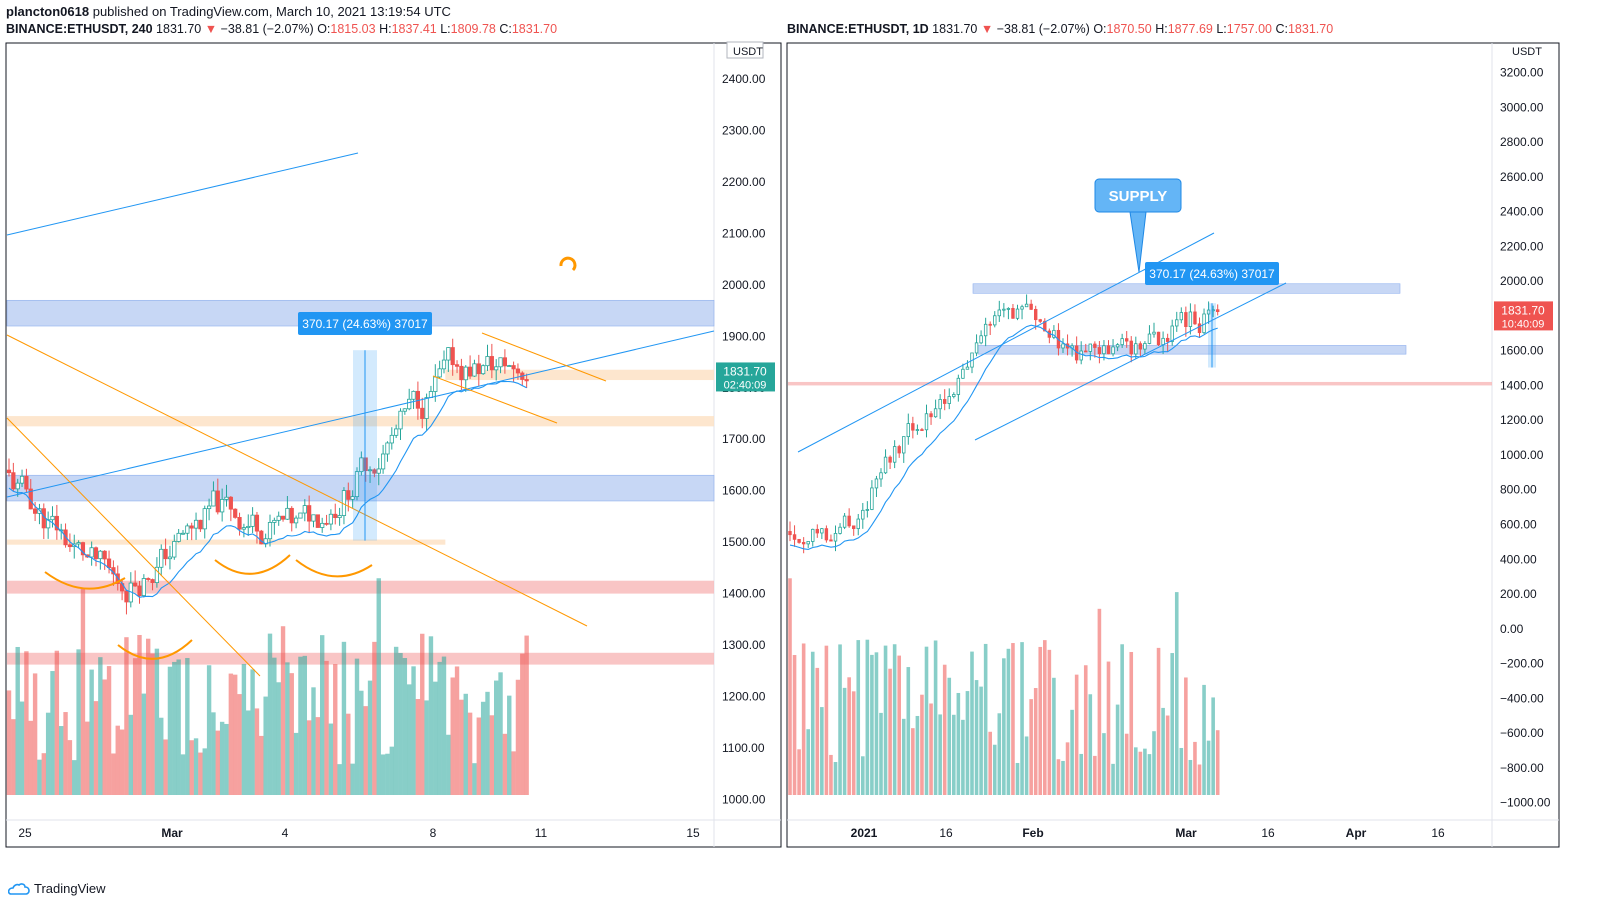 This screenshot has height=904, width=1605. I want to click on x-tick-label: 11, so click(541, 833).